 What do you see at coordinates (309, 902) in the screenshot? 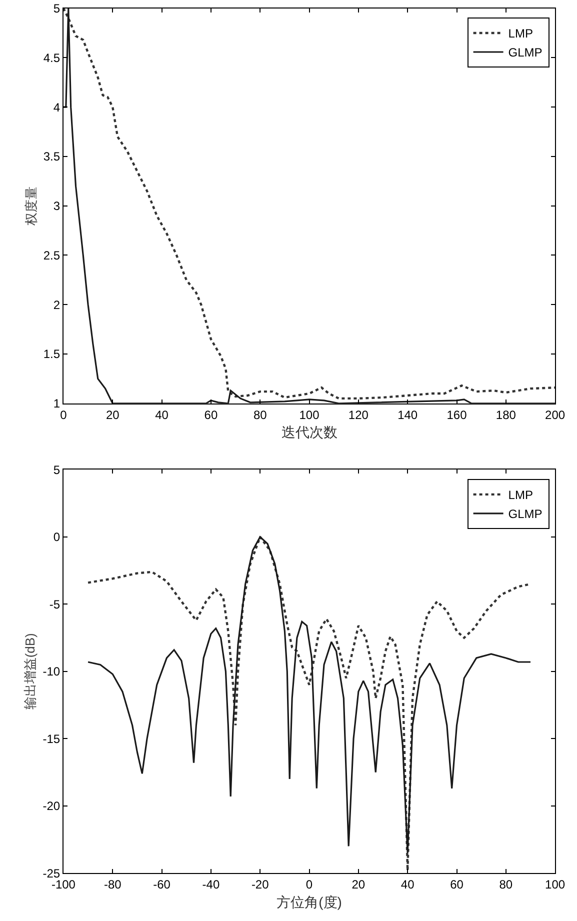
I see `x-axis-title: 方位角(度)` at bounding box center [309, 902].